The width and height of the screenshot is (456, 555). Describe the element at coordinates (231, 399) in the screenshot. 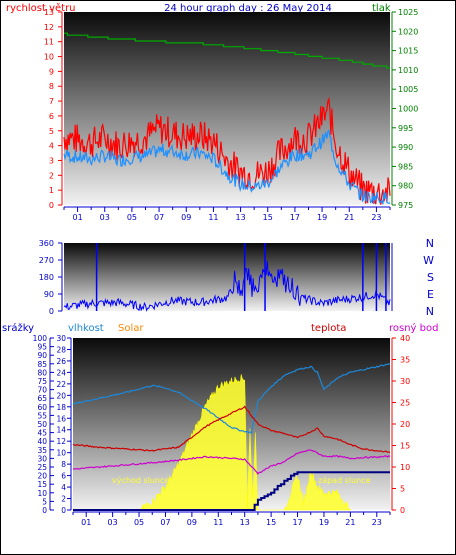

I see `humidity-line` at that location.